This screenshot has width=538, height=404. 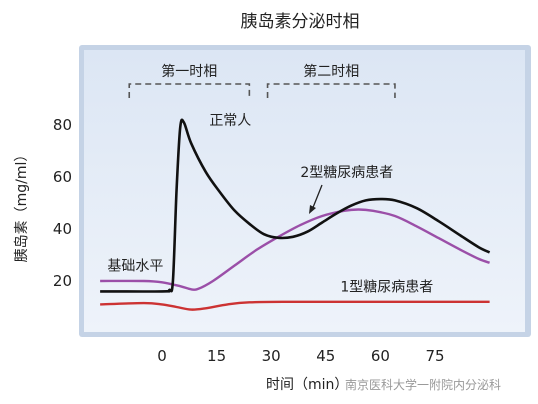 What do you see at coordinates (62, 281) in the screenshot?
I see `y-tick-label: 20` at bounding box center [62, 281].